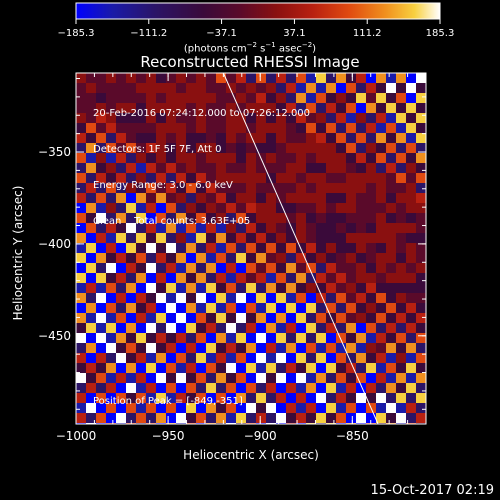 Image resolution: width=500 pixels, height=500 pixels. What do you see at coordinates (250, 62) in the screenshot?
I see `chart-title: Reconstructed RHESSI Image` at bounding box center [250, 62].